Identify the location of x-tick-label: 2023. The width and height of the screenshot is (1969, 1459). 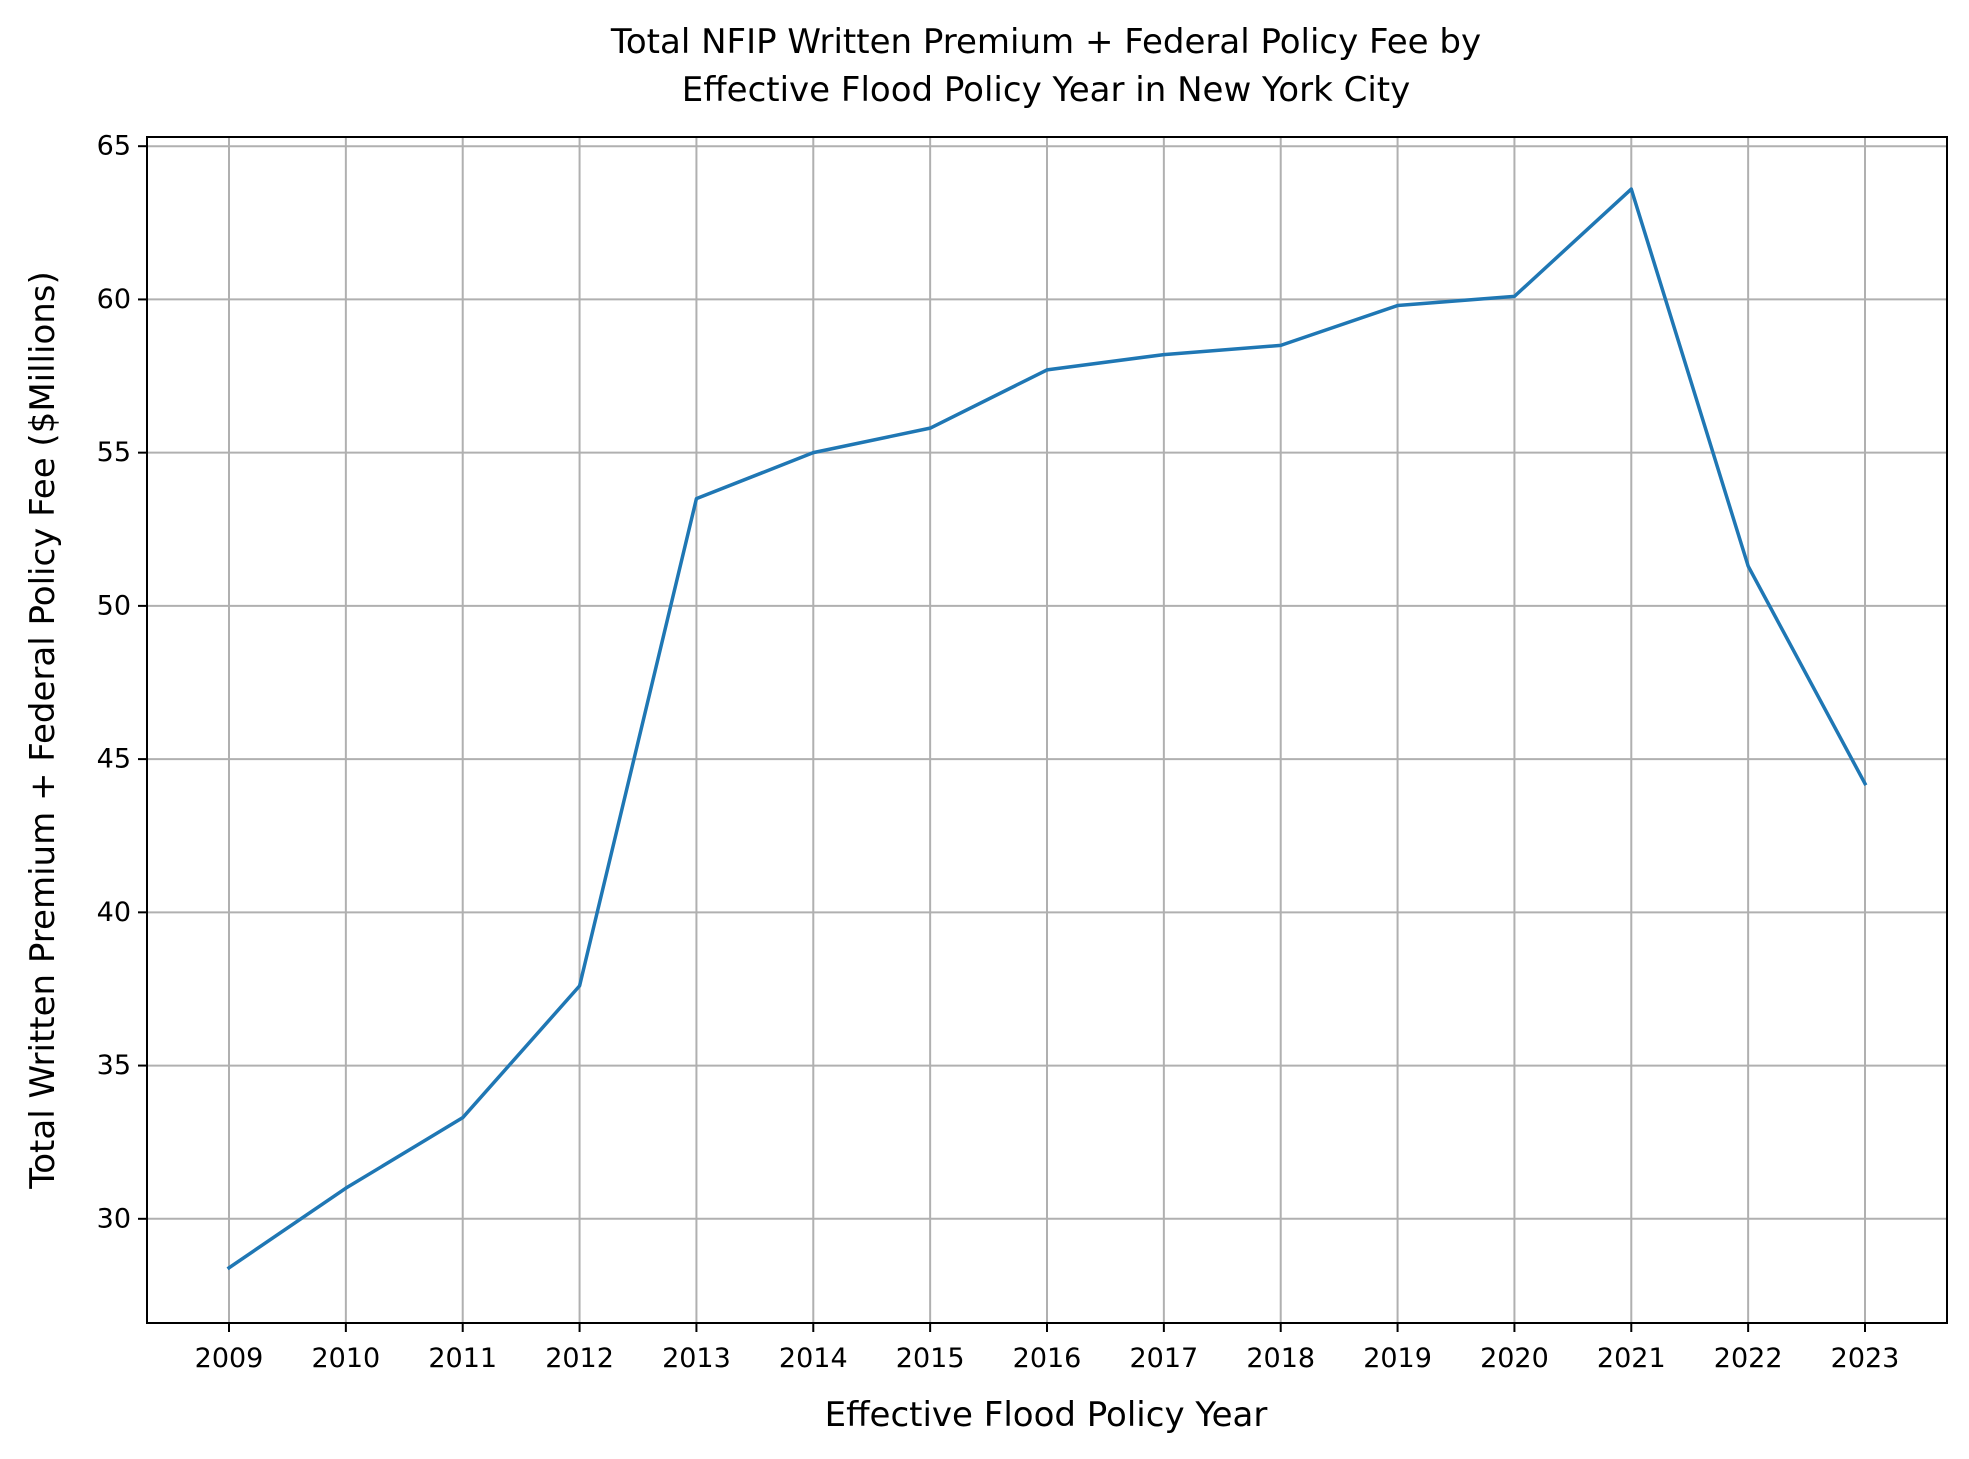
(1865, 1358).